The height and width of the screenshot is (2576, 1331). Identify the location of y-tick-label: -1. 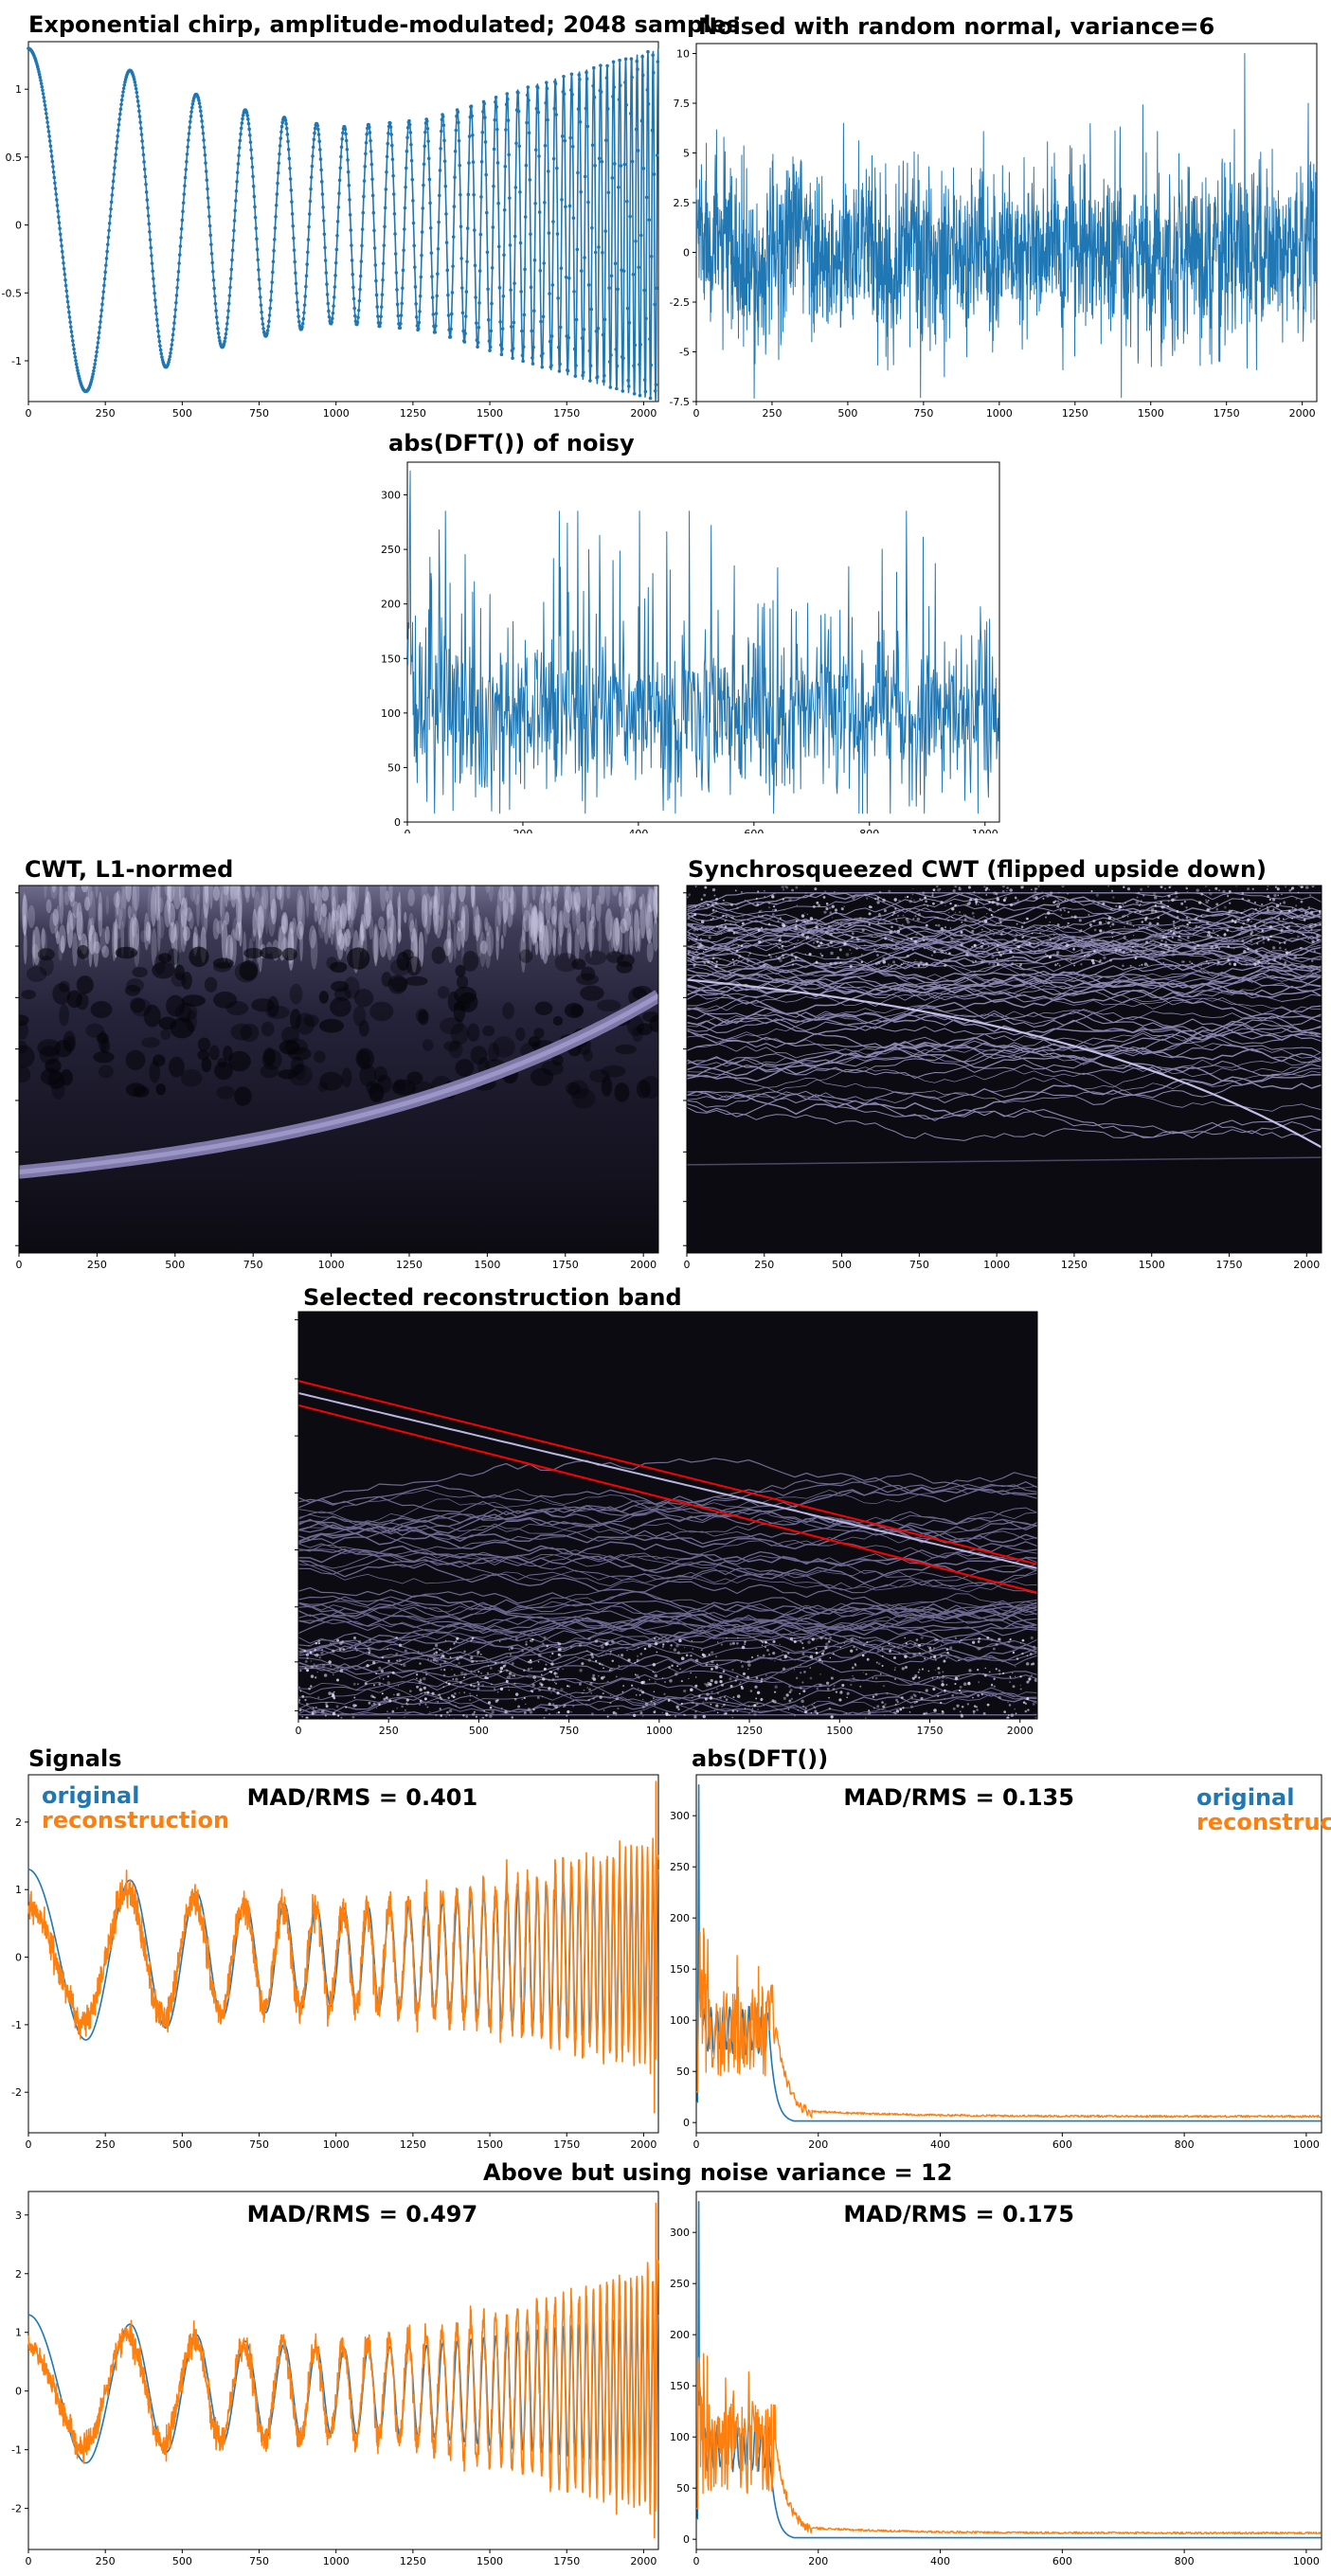
(16, 2025).